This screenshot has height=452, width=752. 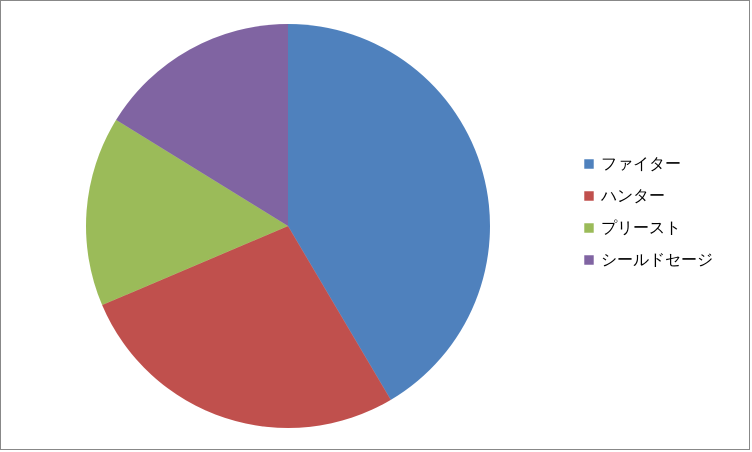 I want to click on legend-label: ハンター, so click(x=632, y=195).